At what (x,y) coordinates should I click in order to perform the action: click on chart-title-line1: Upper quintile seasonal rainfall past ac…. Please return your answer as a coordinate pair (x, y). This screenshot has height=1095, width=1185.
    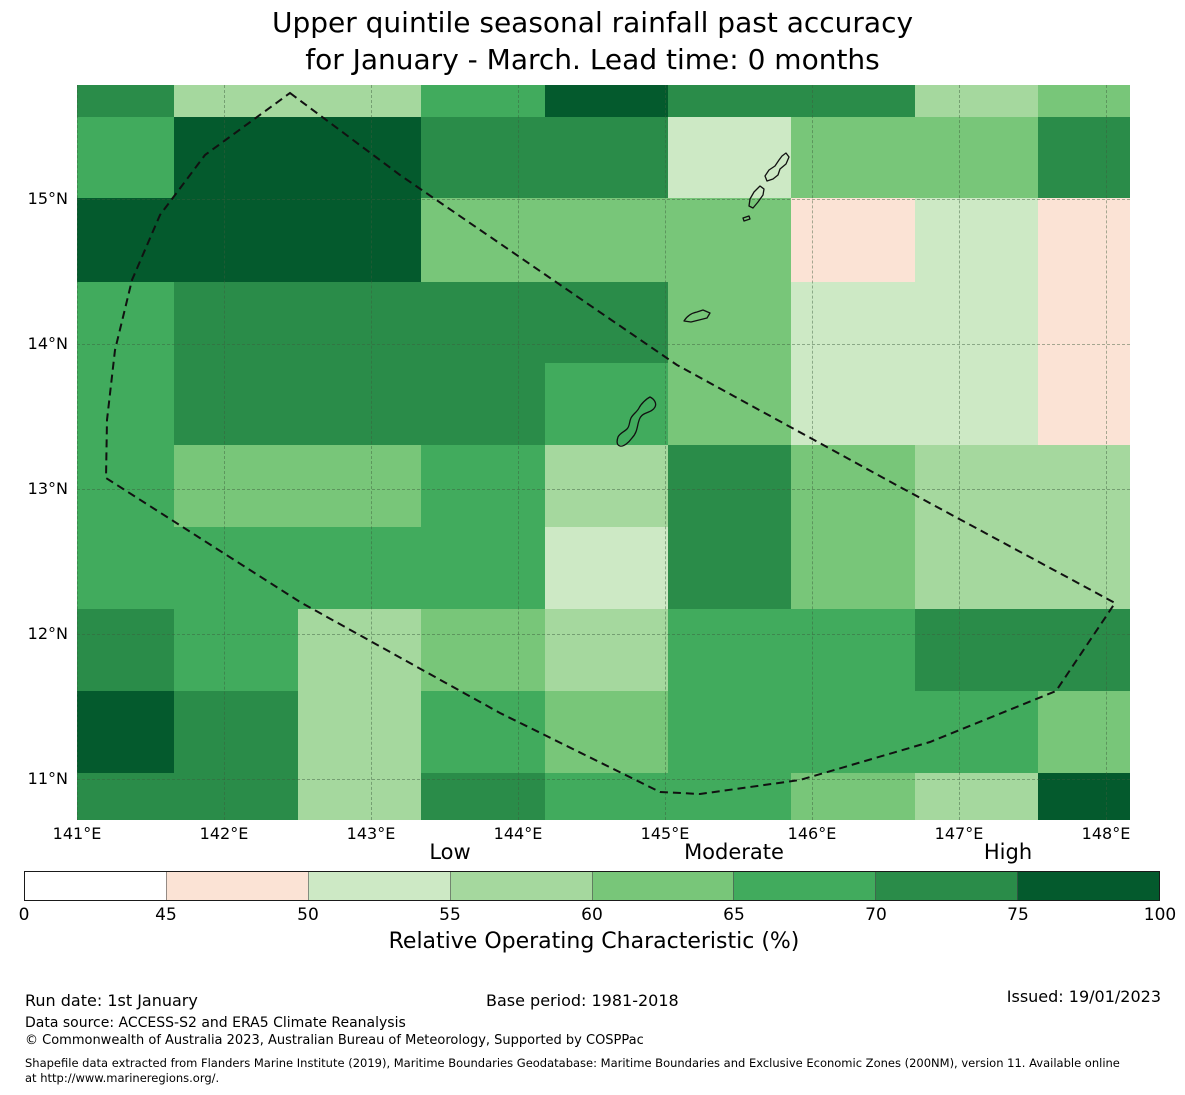
    Looking at the image, I should click on (592, 22).